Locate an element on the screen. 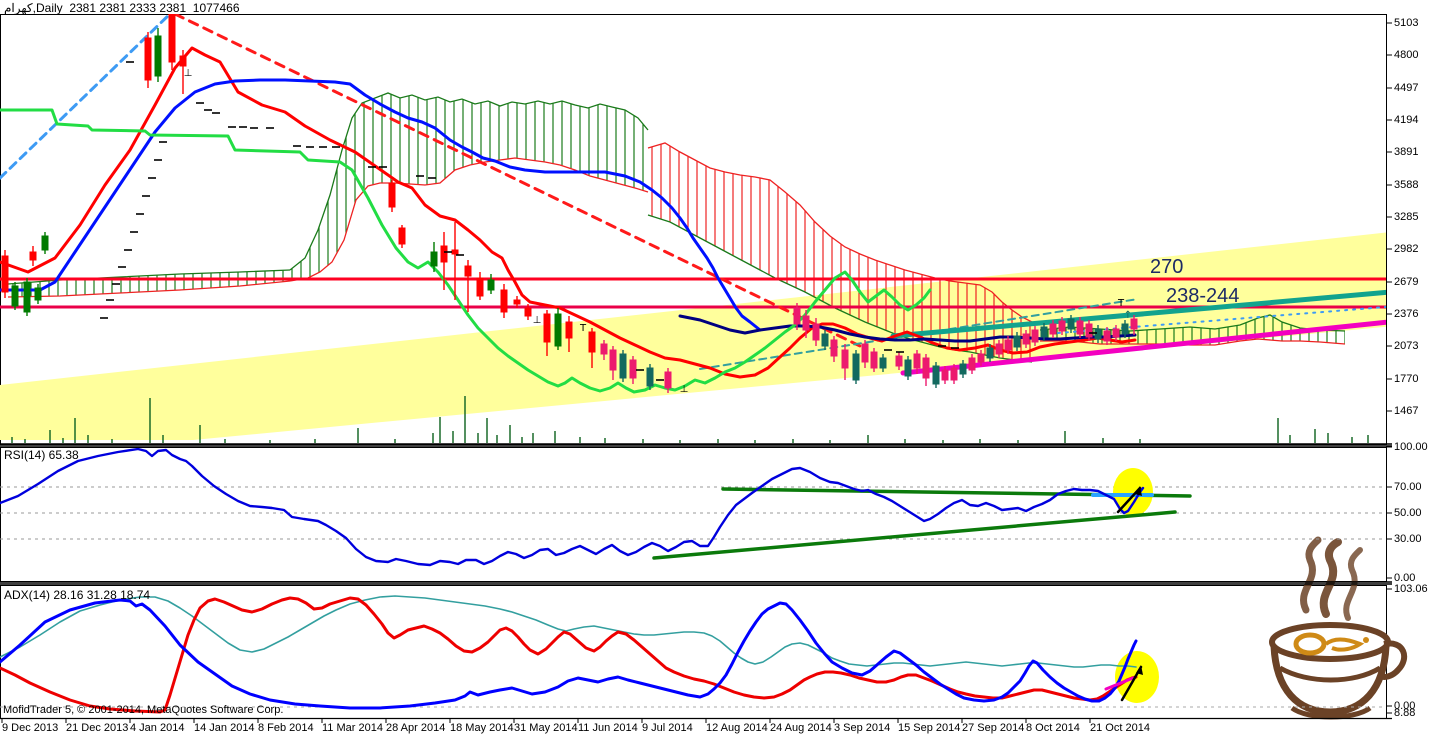 This screenshot has height=740, width=1436. date-axis-label: 27 Sep 2014 is located at coordinates (993, 728).